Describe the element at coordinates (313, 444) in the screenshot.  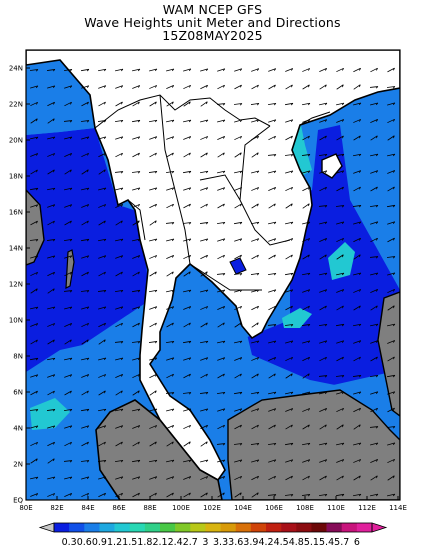
I see `land-borneo` at that location.